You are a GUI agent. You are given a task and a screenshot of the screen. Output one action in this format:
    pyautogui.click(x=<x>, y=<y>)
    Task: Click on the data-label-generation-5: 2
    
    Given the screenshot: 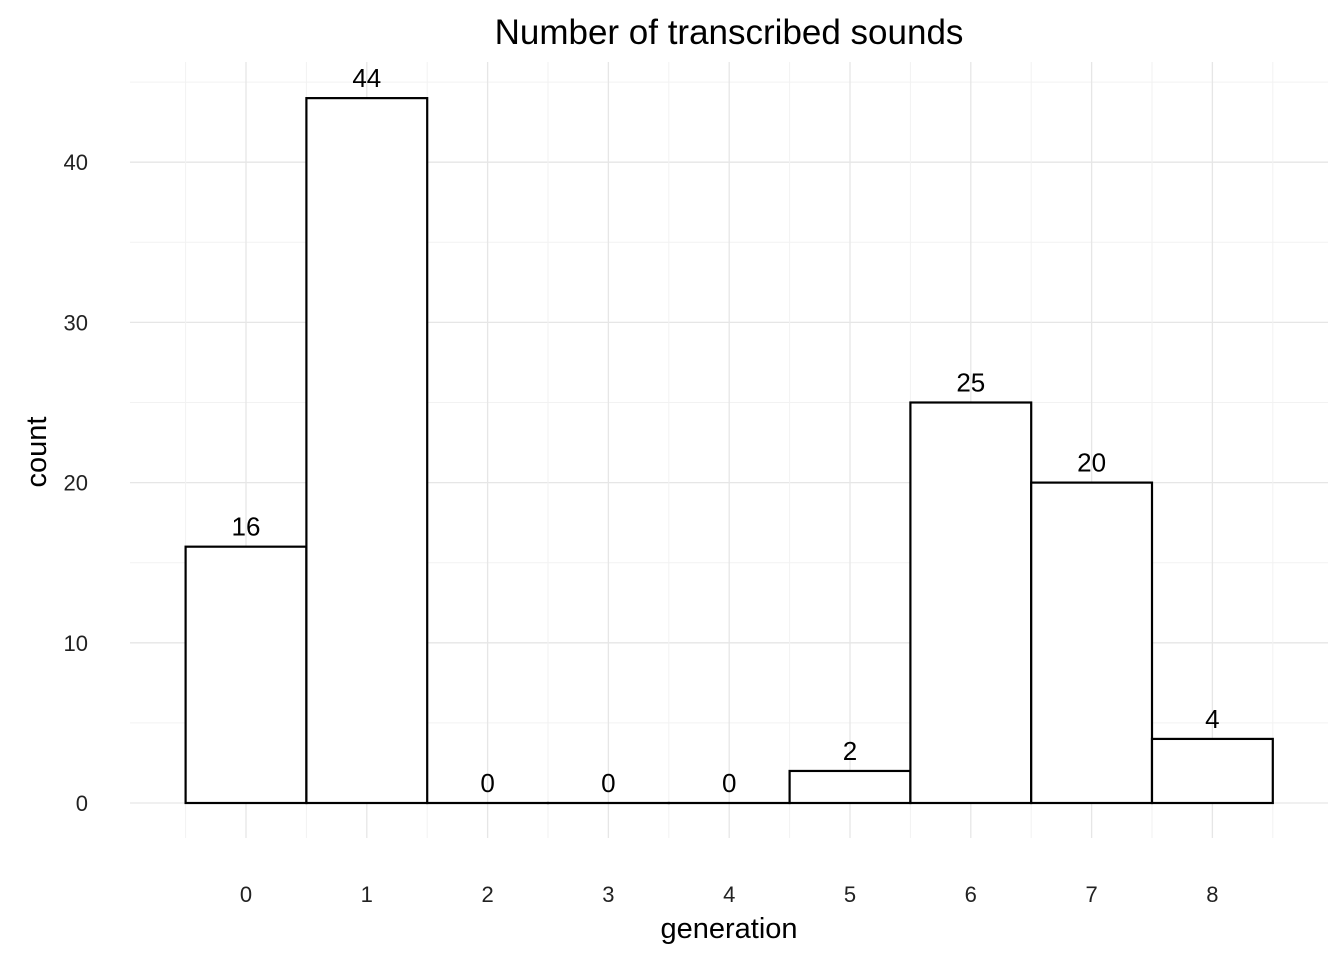 What is the action you would take?
    pyautogui.click(x=850, y=751)
    